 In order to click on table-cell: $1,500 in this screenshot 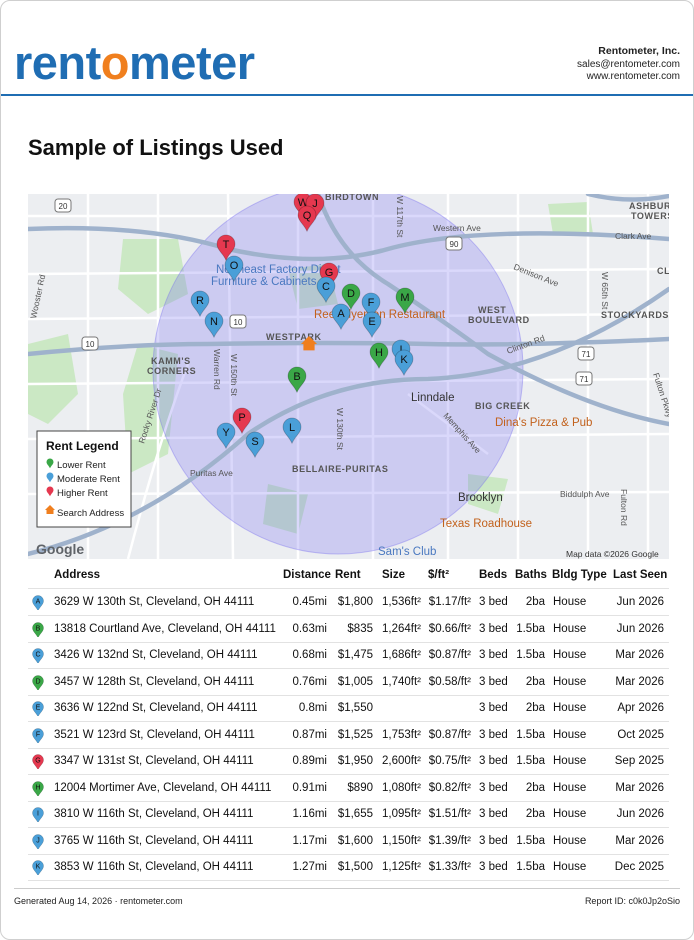, I will do `click(355, 867)`.